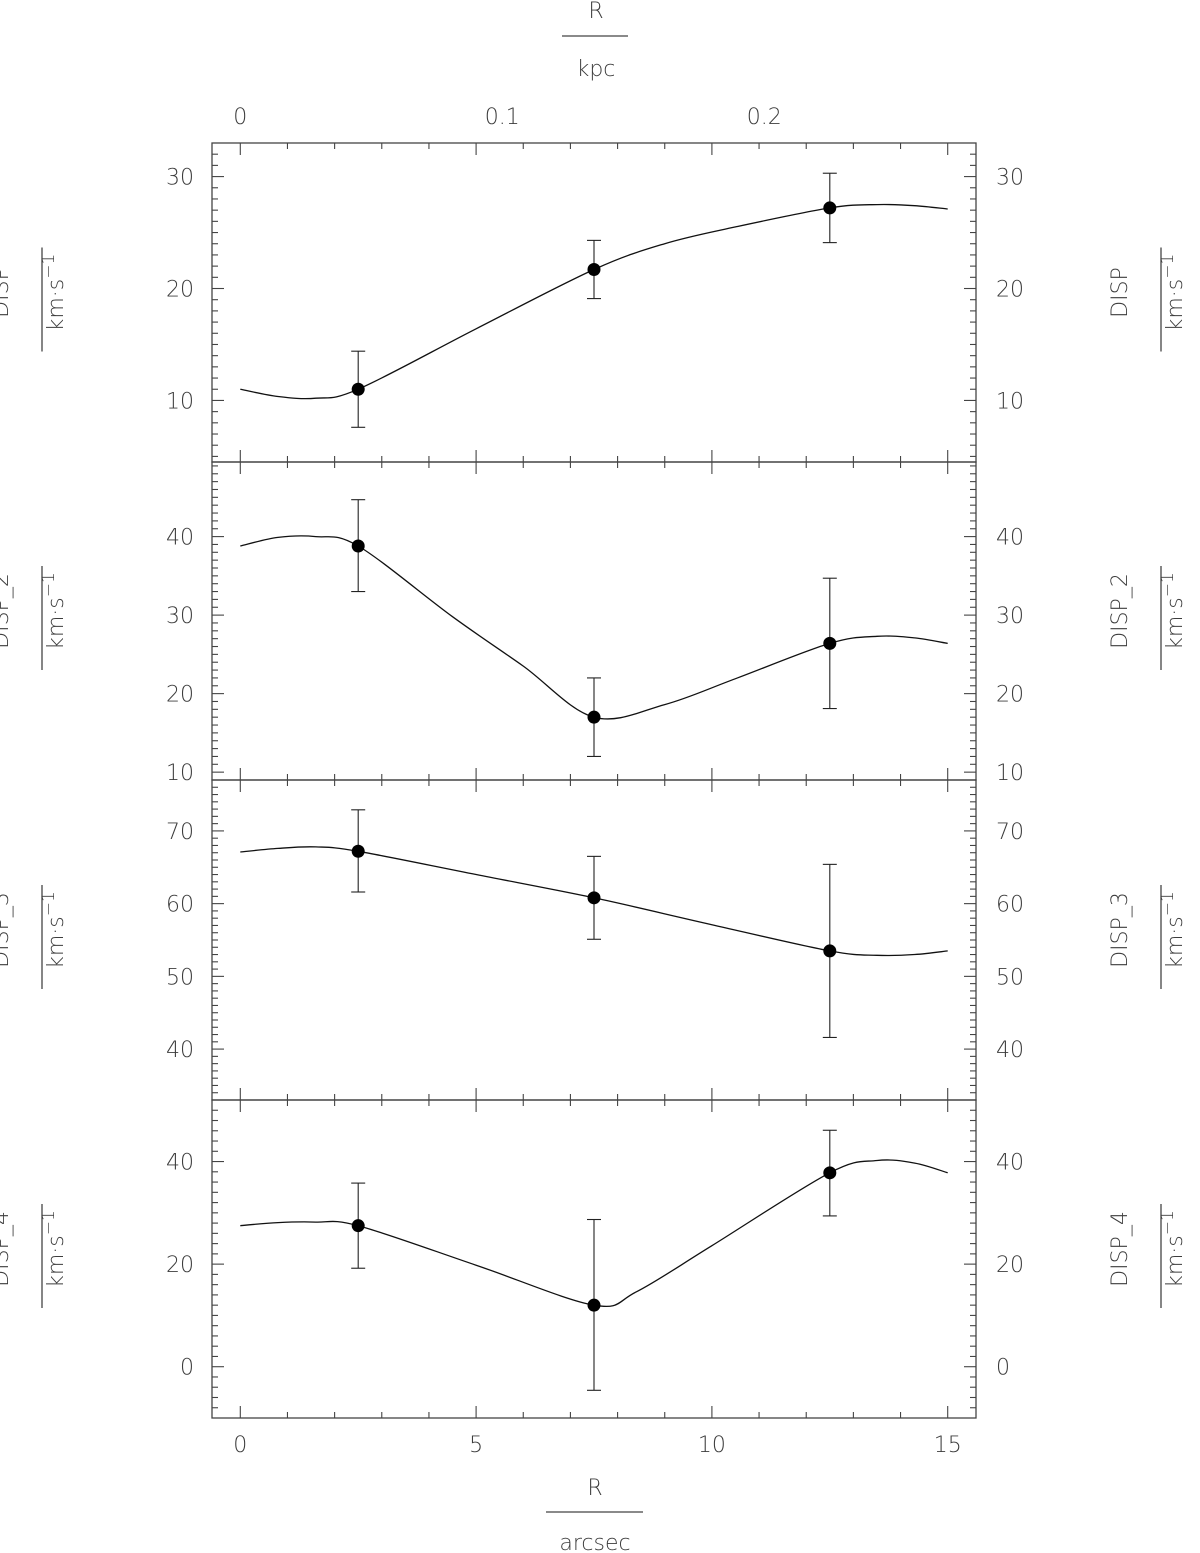 This screenshot has width=1200, height=1553. I want to click on x-tick-label-top: 0.1, so click(502, 117).